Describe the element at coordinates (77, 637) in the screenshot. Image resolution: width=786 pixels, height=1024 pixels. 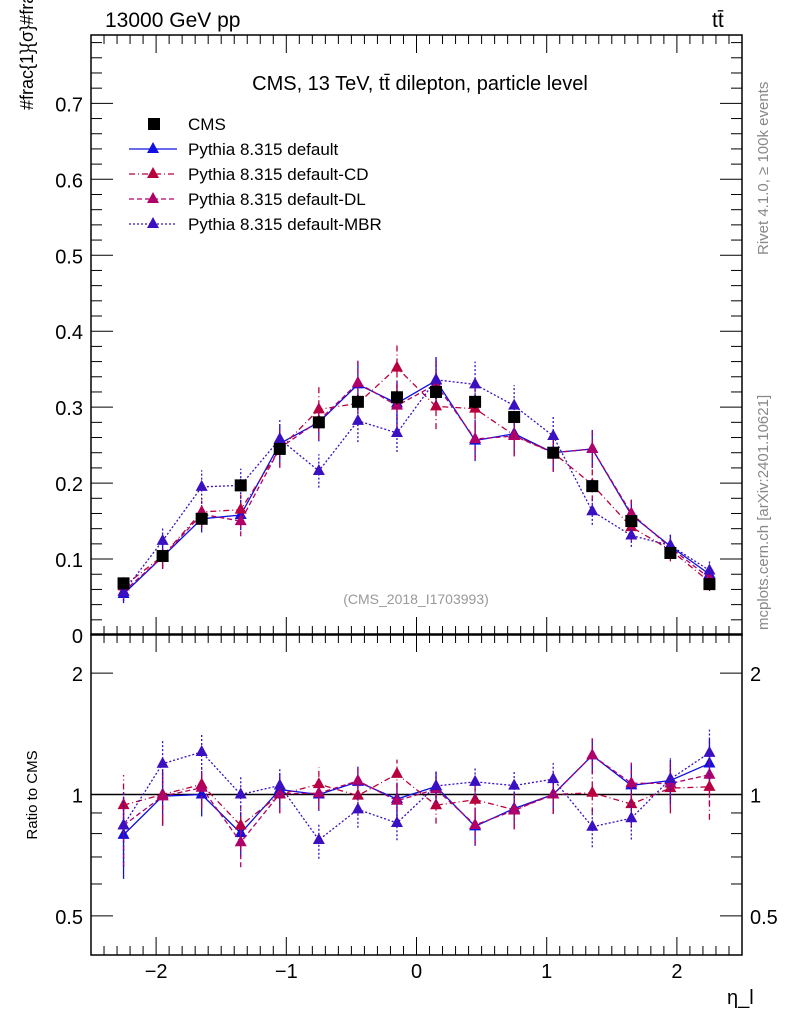
I see `y-tick-label: 0` at that location.